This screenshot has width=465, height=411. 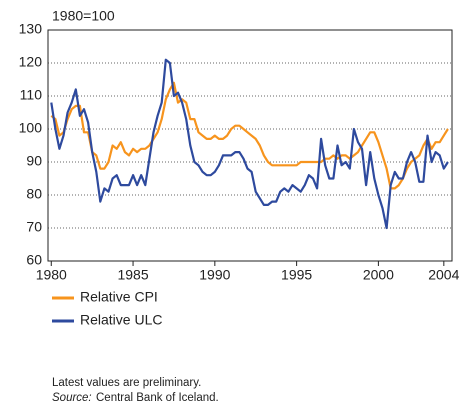 What do you see at coordinates (83, 16) in the screenshot?
I see `y-axis-label: 1980=100` at bounding box center [83, 16].